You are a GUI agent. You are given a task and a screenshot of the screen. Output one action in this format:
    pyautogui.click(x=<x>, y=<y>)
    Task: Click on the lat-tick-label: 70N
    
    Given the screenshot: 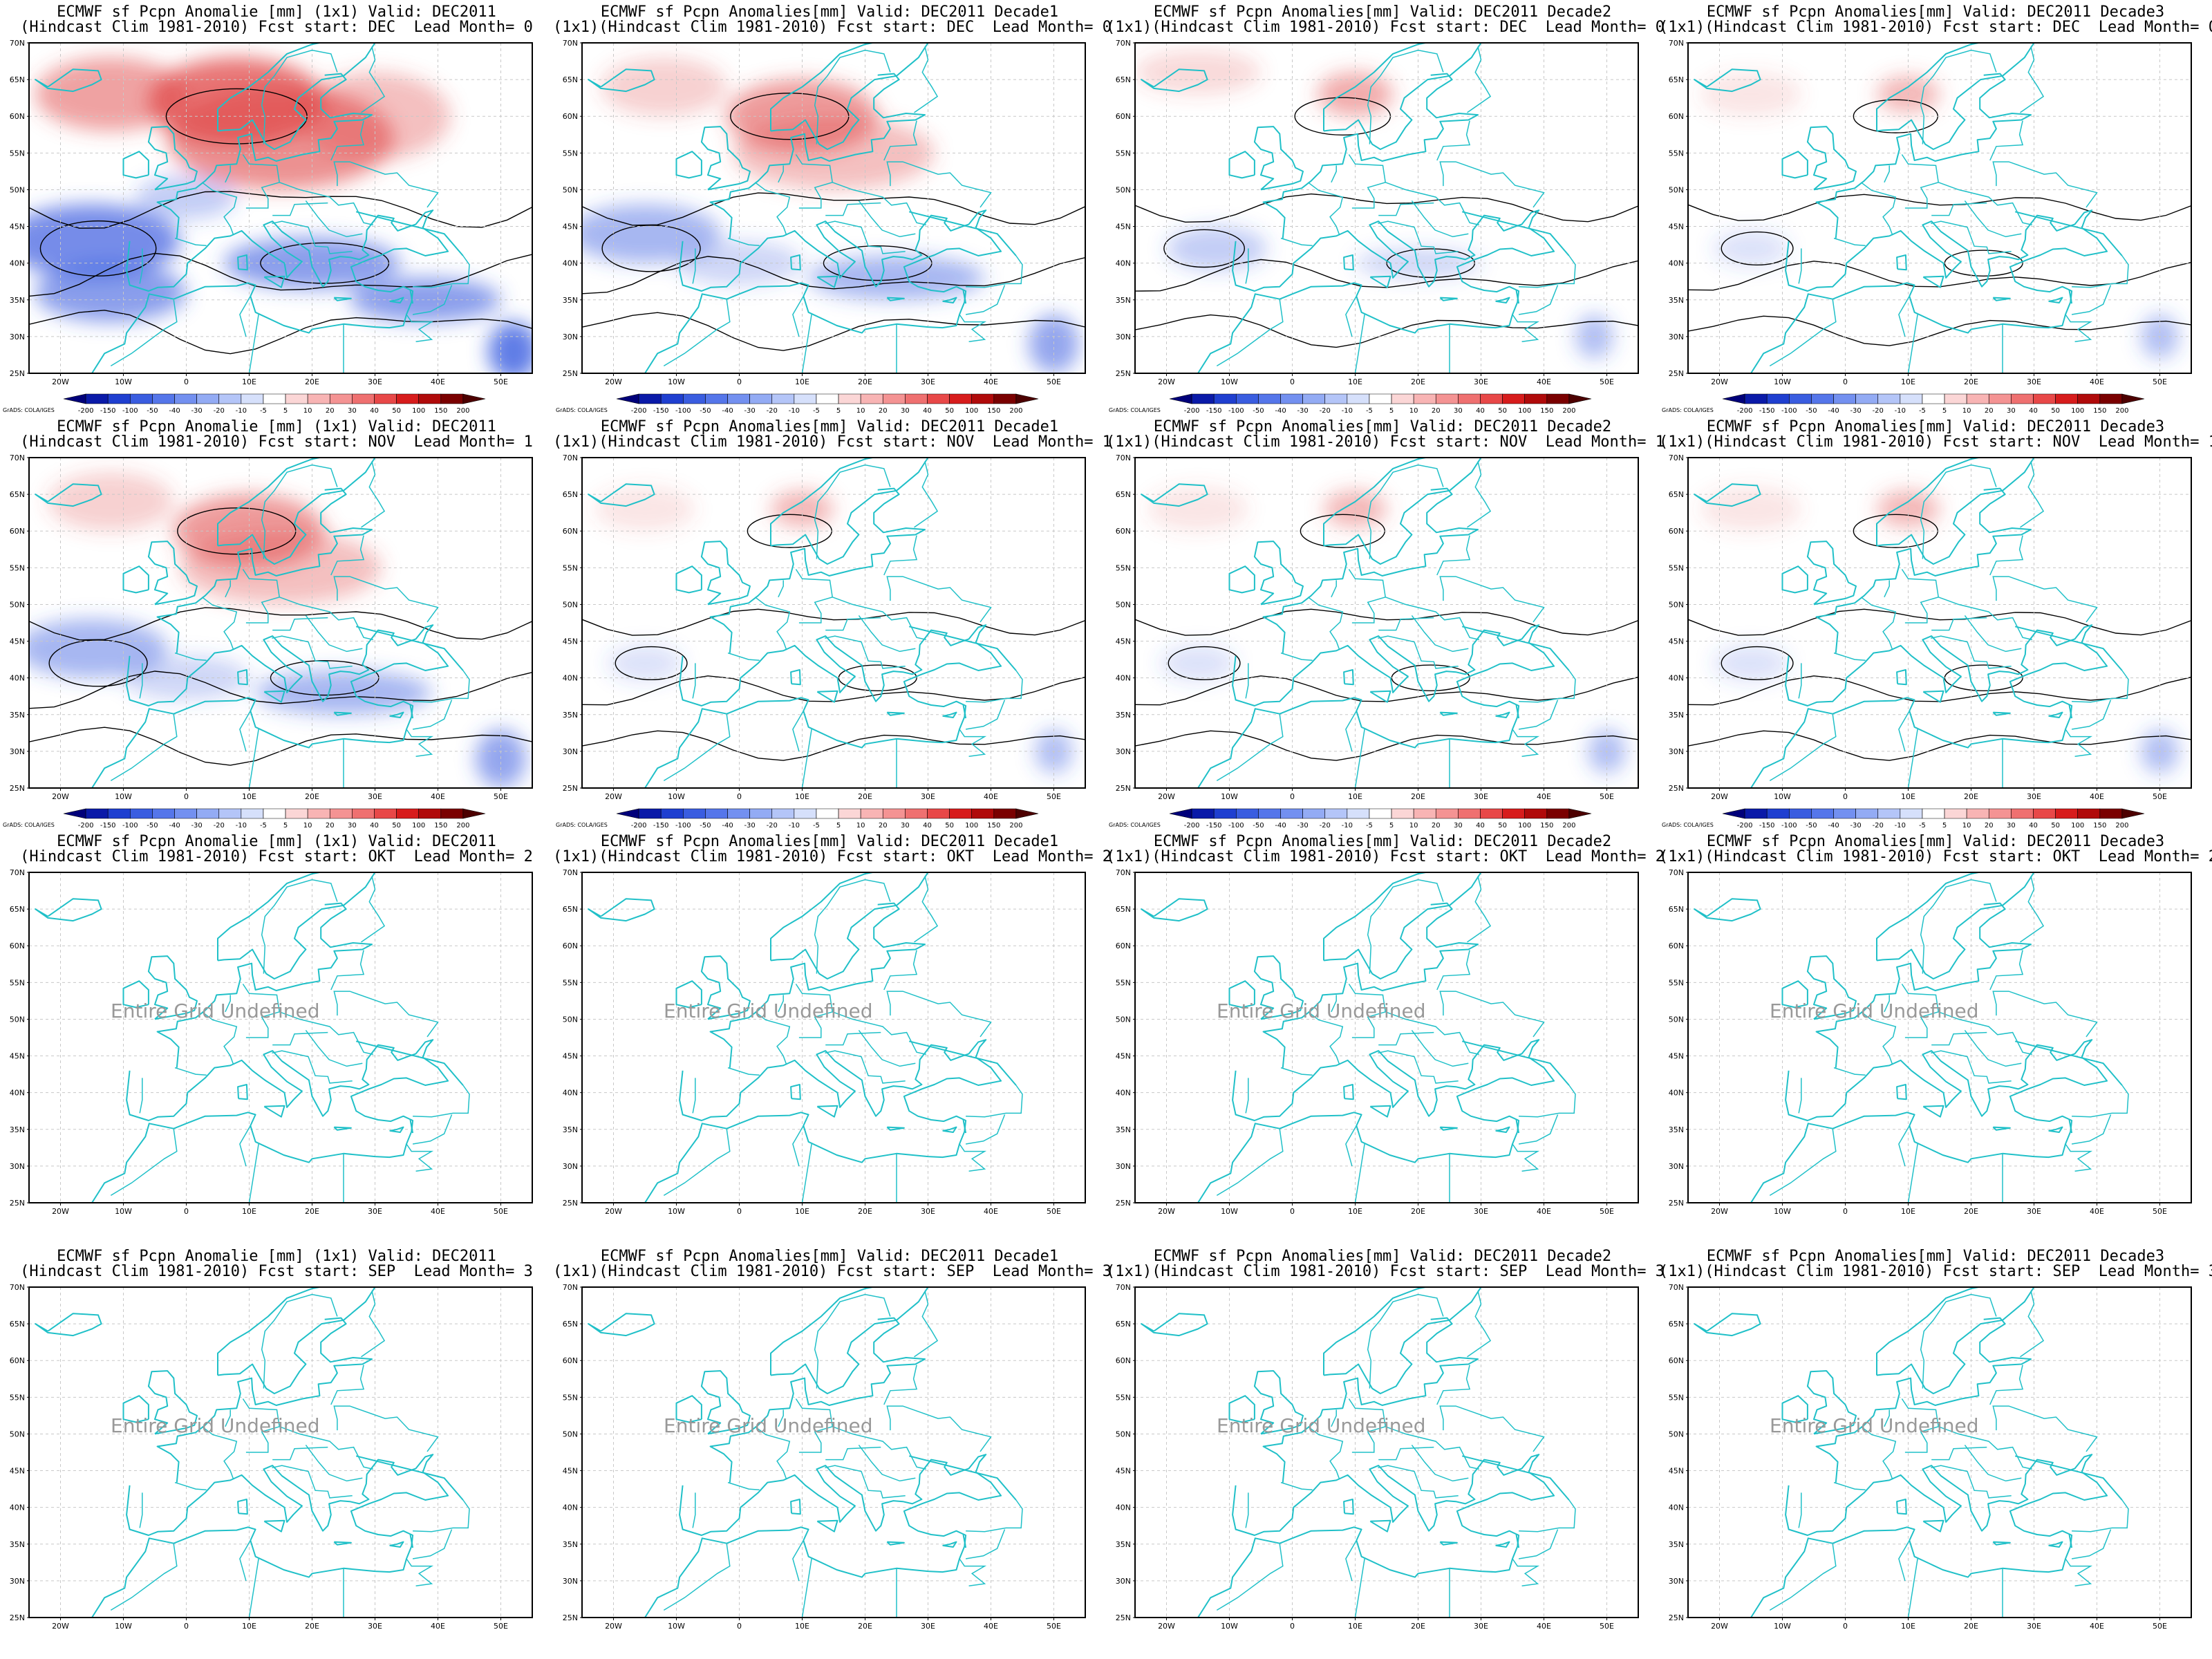 What is the action you would take?
    pyautogui.click(x=570, y=1288)
    